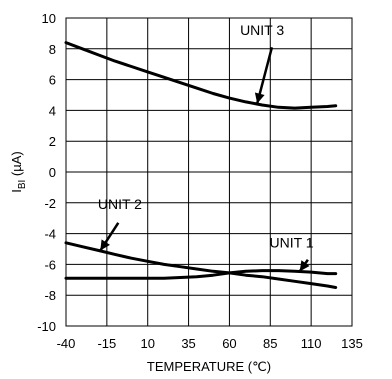 Image resolution: width=392 pixels, height=379 pixels. I want to click on y-tick-label: 2, so click(52, 141).